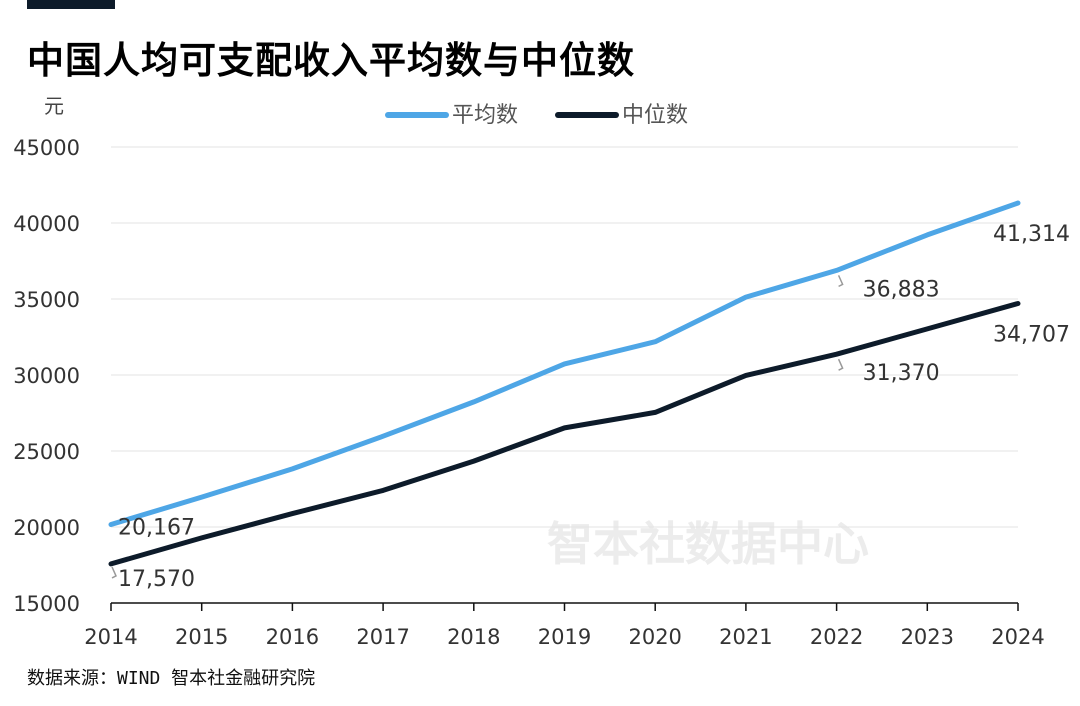 The image size is (1080, 706). I want to click on data-label: 17,570, so click(156, 579).